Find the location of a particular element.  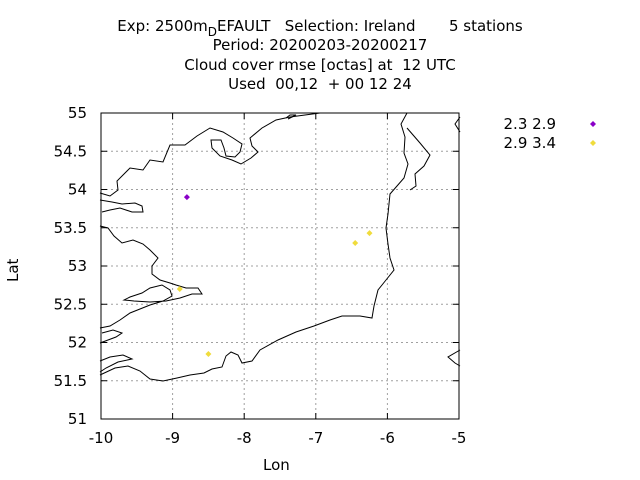

legend-entry-label: 2.3 2.9 is located at coordinates (529, 124).